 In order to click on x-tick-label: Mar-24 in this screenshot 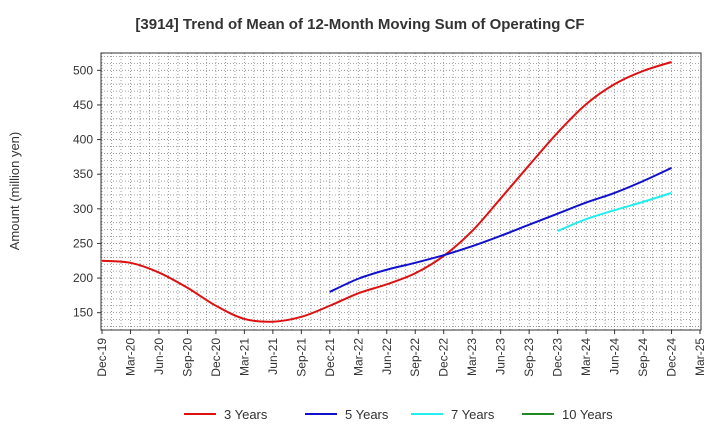, I will do `click(586, 357)`.